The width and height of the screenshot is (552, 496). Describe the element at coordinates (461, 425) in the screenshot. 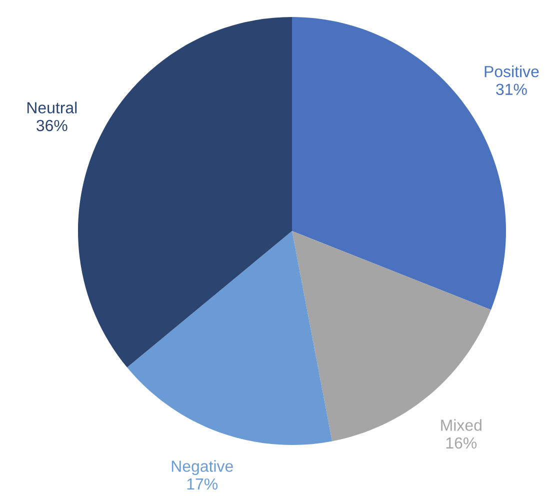

I see `slice-label: Mixed` at that location.